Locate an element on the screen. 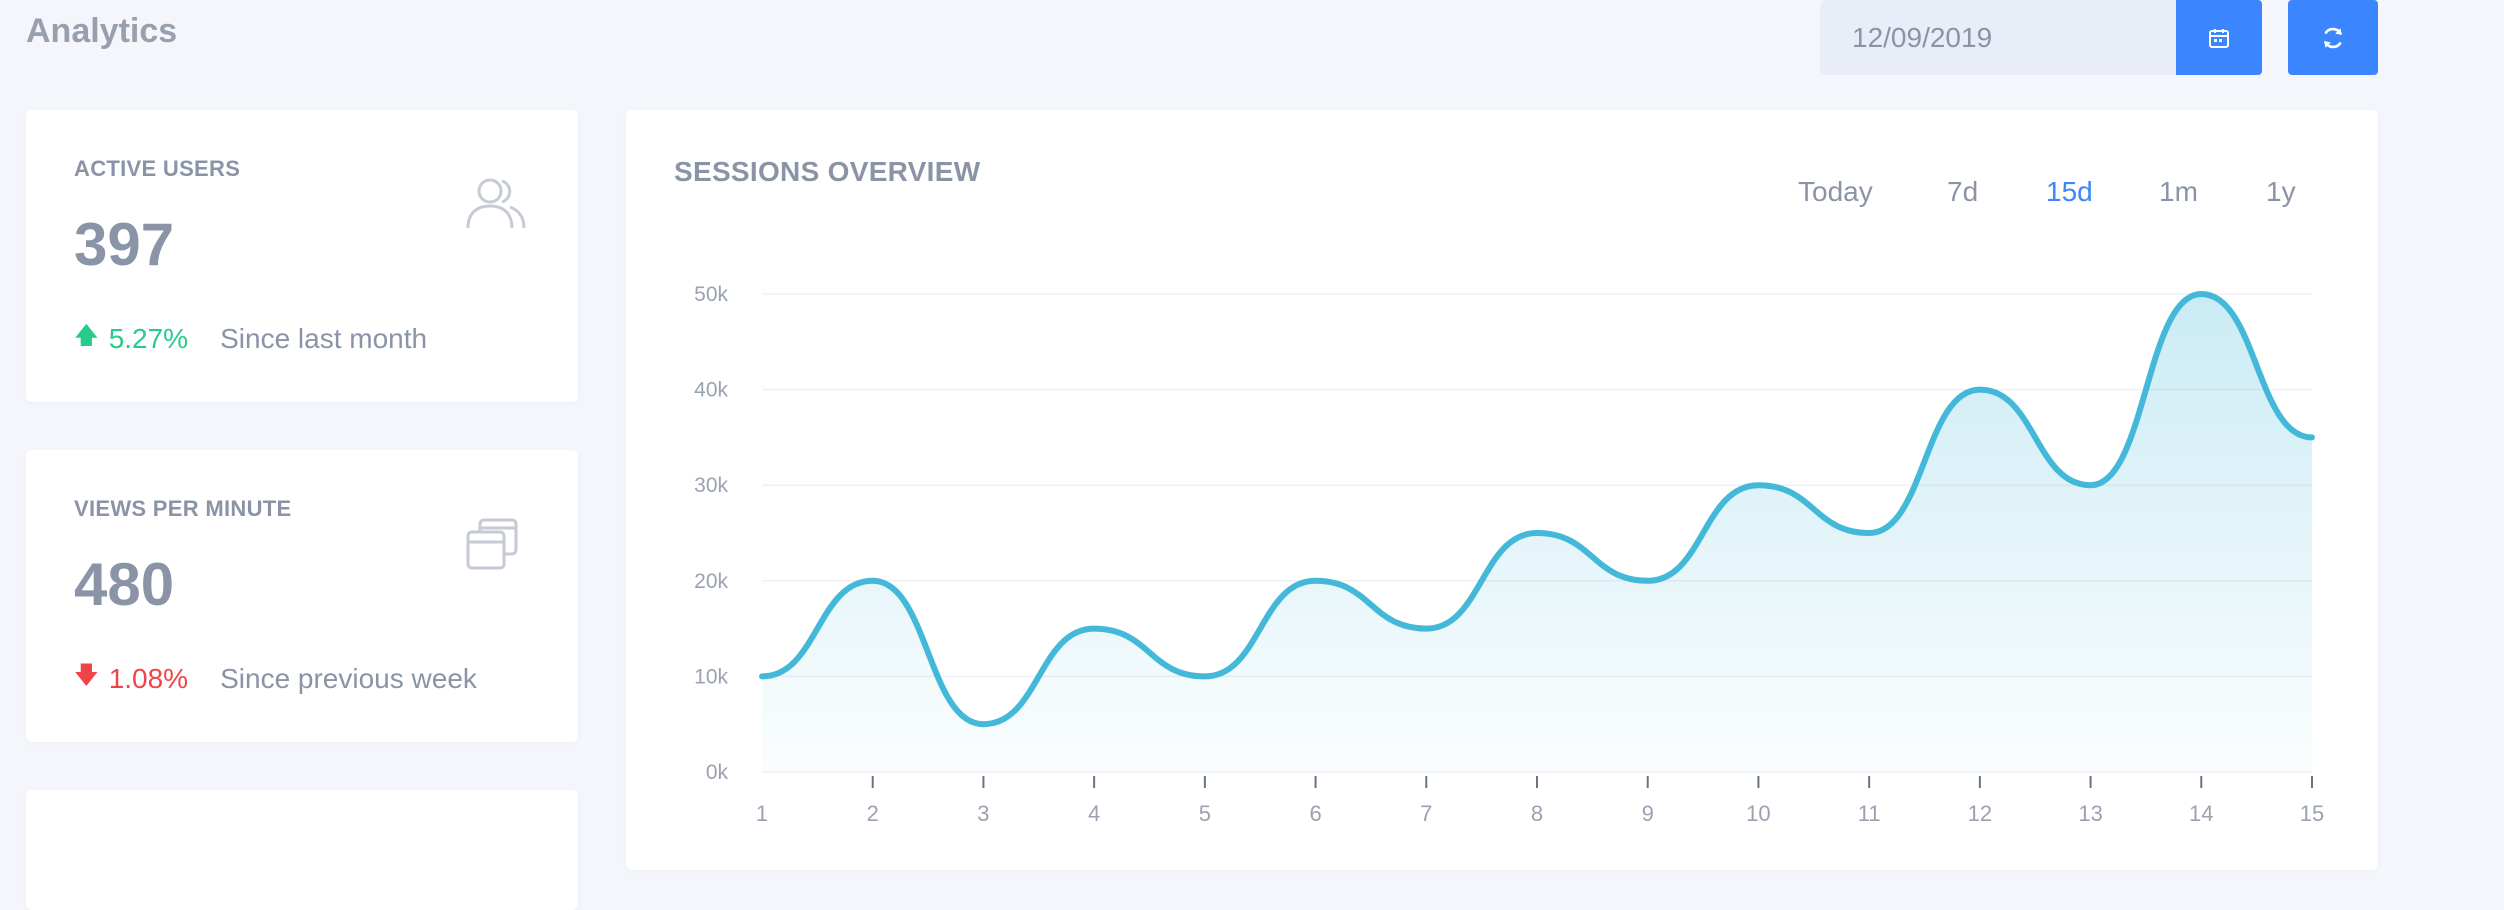  x-tick-label: 14 is located at coordinates (2201, 813).